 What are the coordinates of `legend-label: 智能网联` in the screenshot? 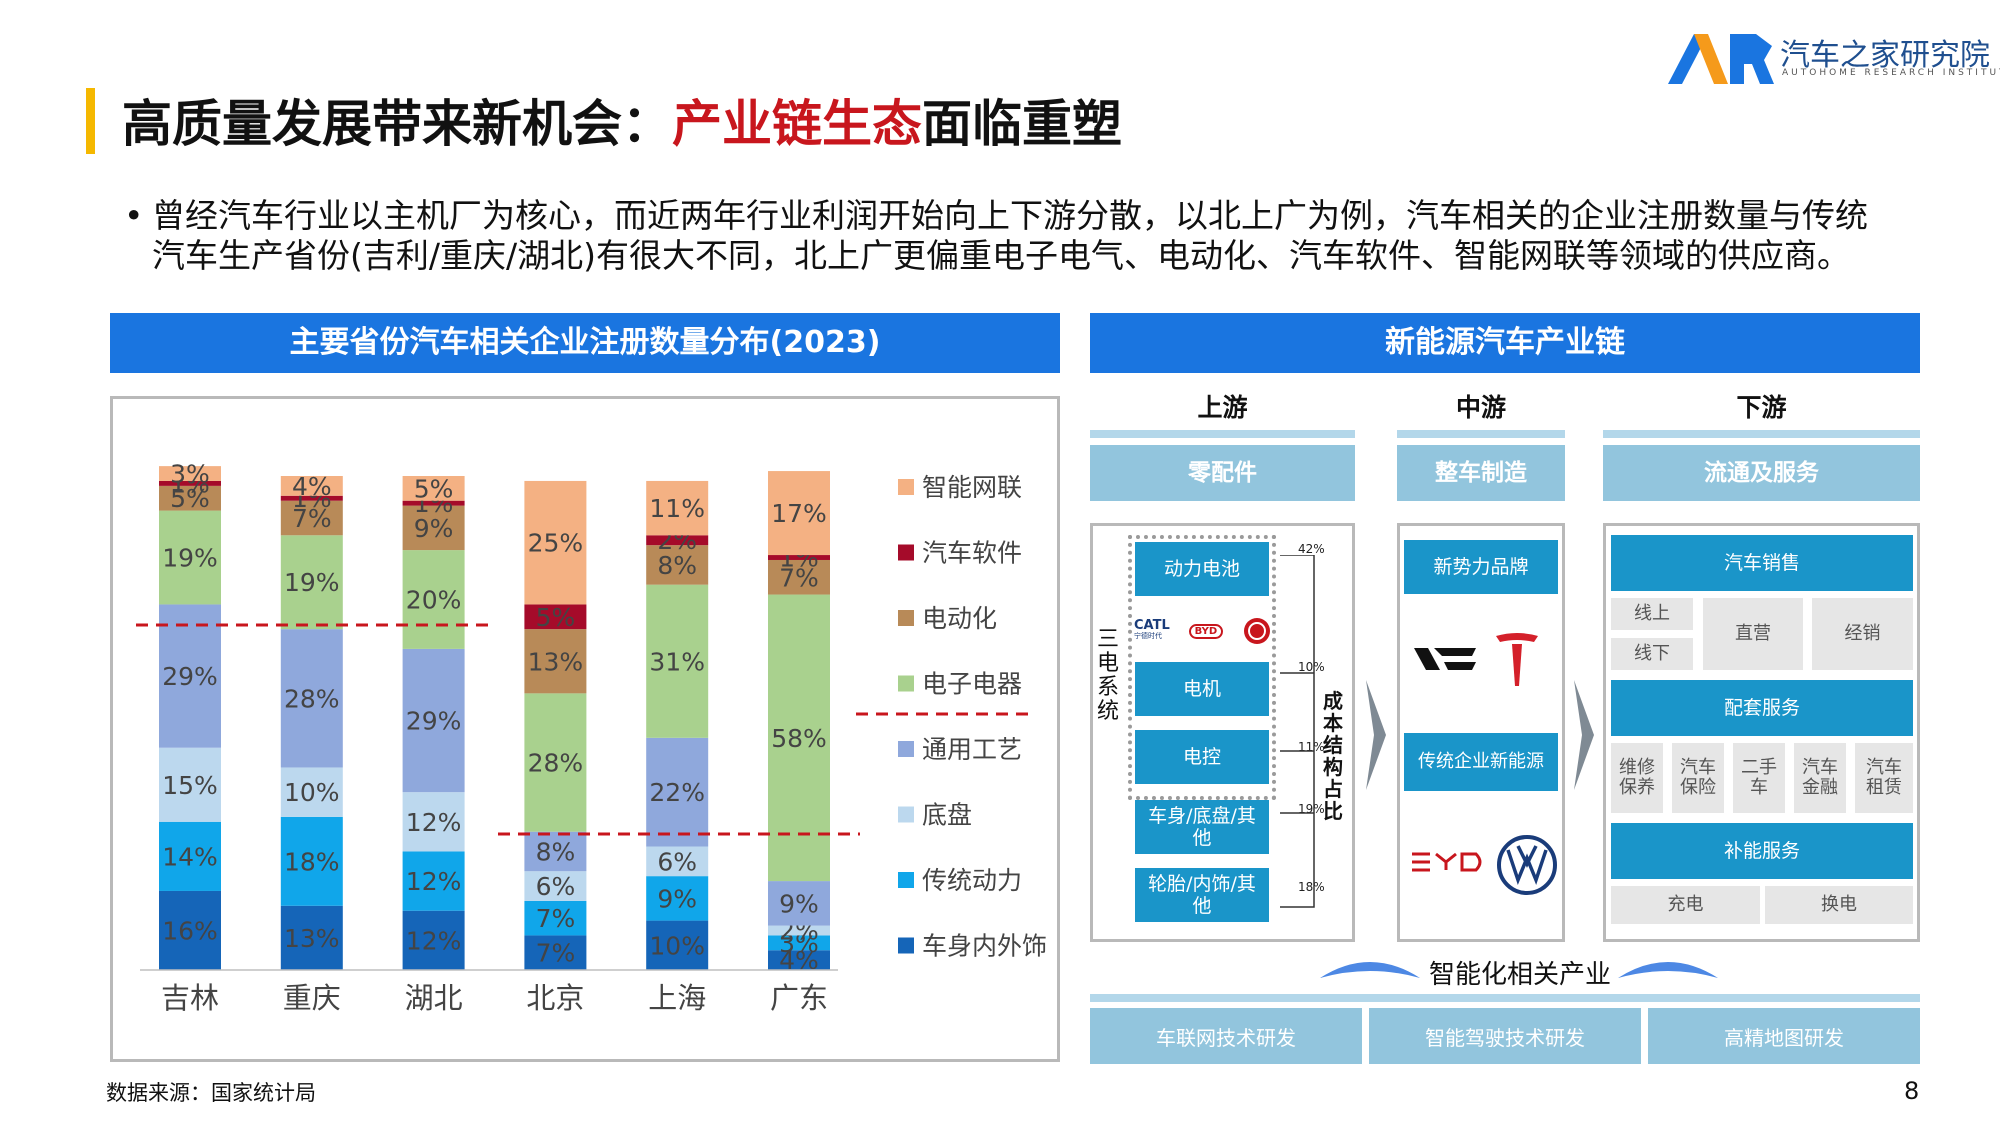 It's located at (972, 487).